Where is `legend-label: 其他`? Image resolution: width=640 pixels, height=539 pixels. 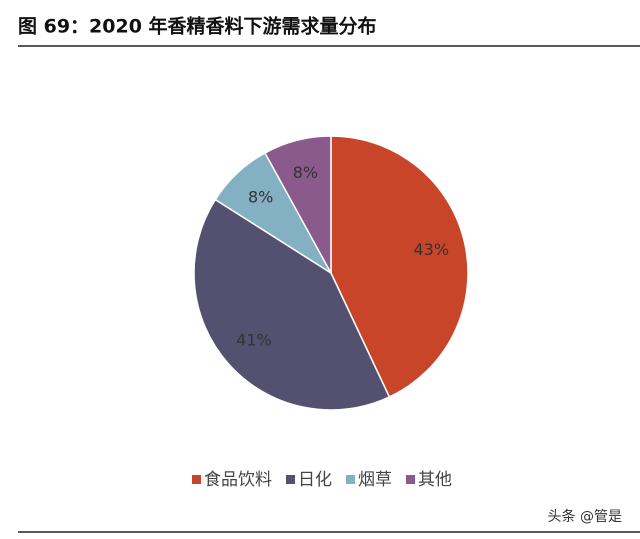 legend-label: 其他 is located at coordinates (435, 480).